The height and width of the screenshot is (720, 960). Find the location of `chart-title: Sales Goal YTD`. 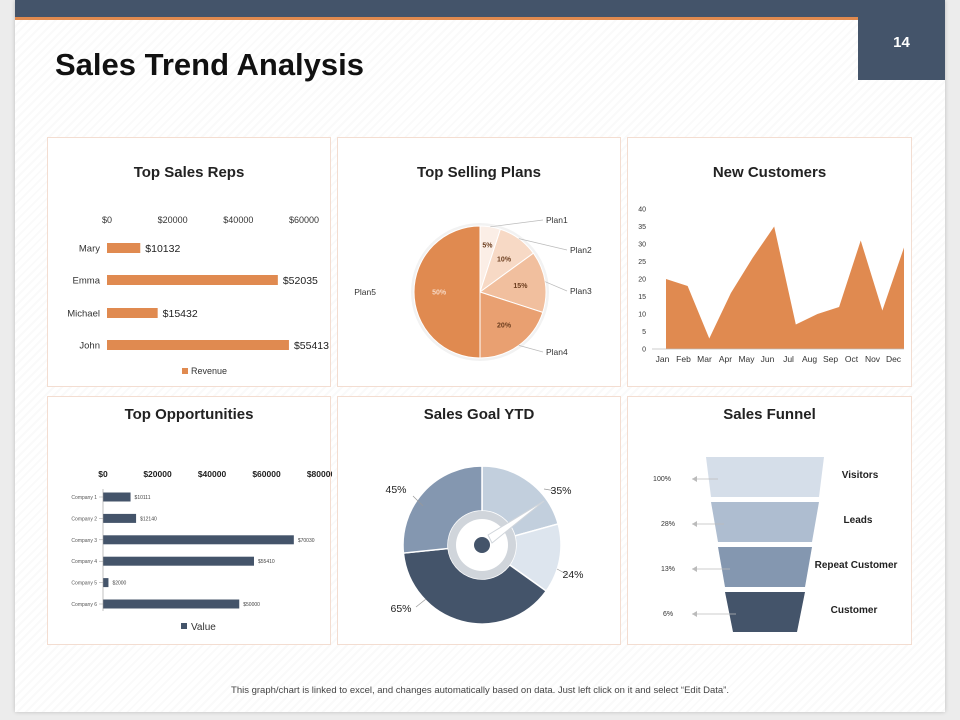

chart-title: Sales Goal YTD is located at coordinates (479, 414).